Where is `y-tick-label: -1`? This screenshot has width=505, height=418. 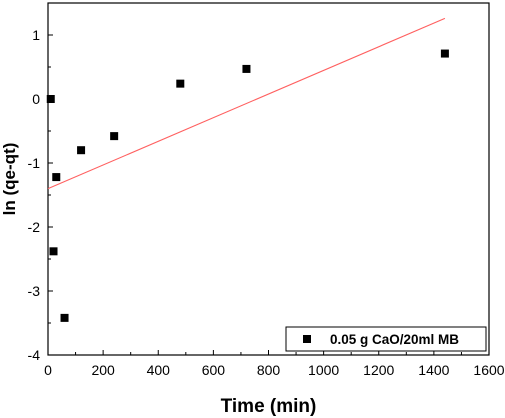
y-tick-label: -1 is located at coordinates (34, 163).